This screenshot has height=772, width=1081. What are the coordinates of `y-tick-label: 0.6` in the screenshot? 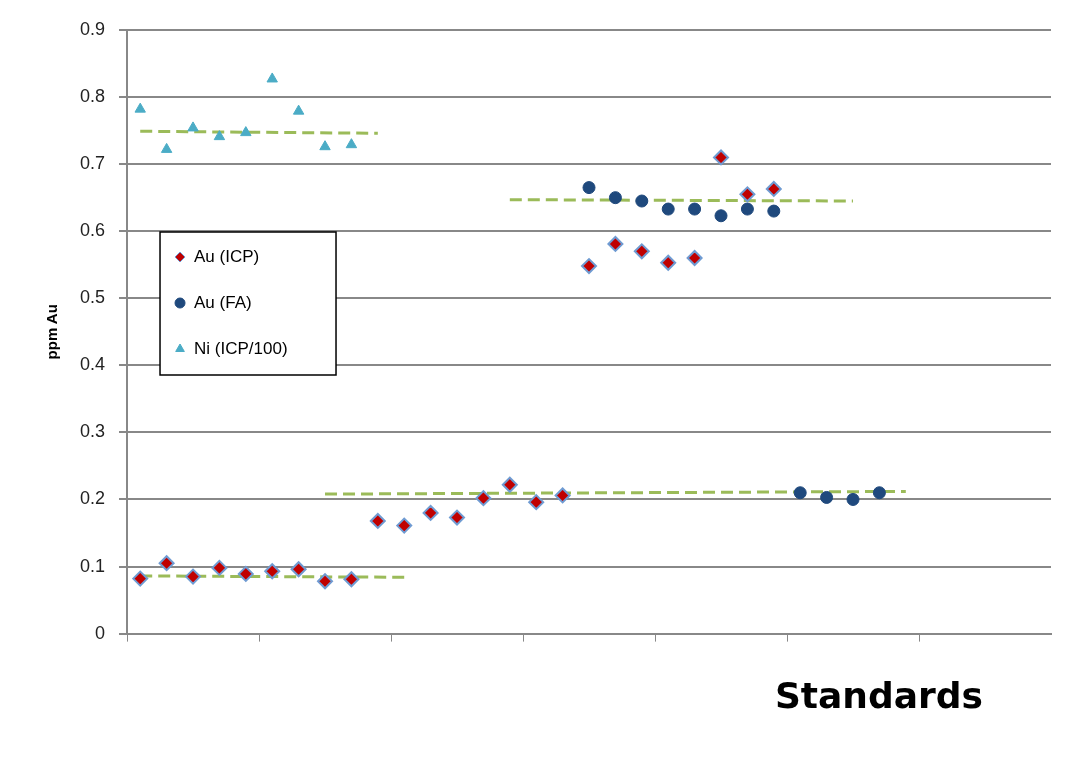 It's located at (92, 230).